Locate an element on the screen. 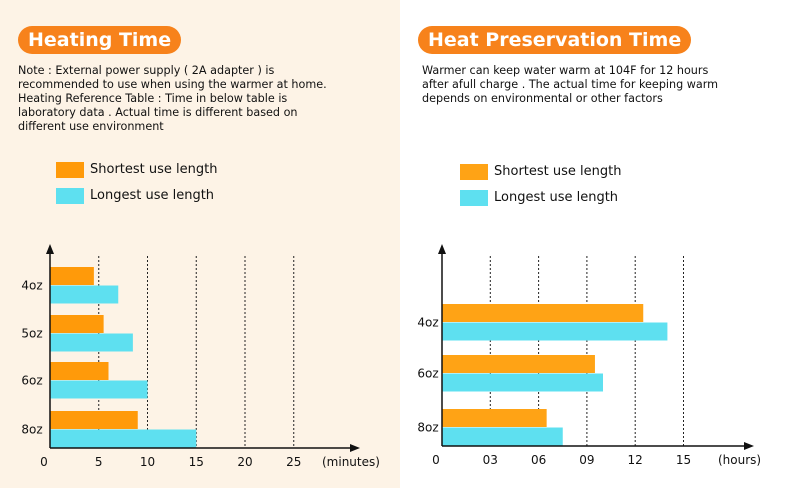 This screenshot has width=790, height=488. x-tick-label: 06 is located at coordinates (538, 460).